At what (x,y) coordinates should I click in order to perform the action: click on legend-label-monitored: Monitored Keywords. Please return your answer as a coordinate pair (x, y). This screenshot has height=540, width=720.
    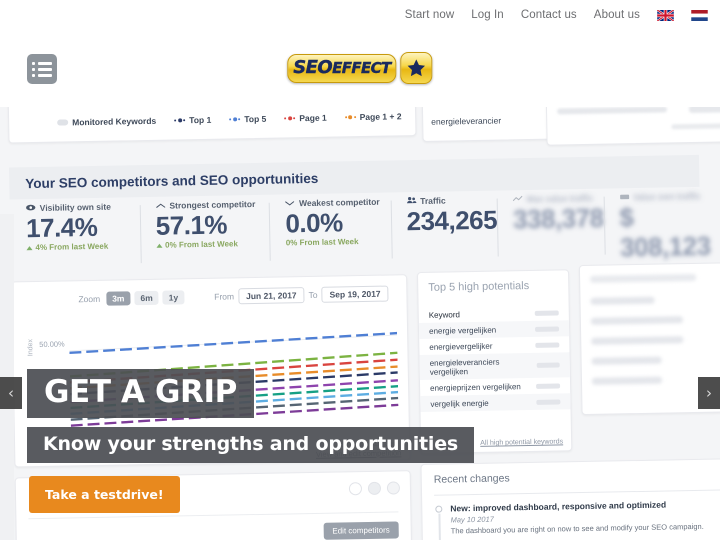
    Looking at the image, I should click on (114, 121).